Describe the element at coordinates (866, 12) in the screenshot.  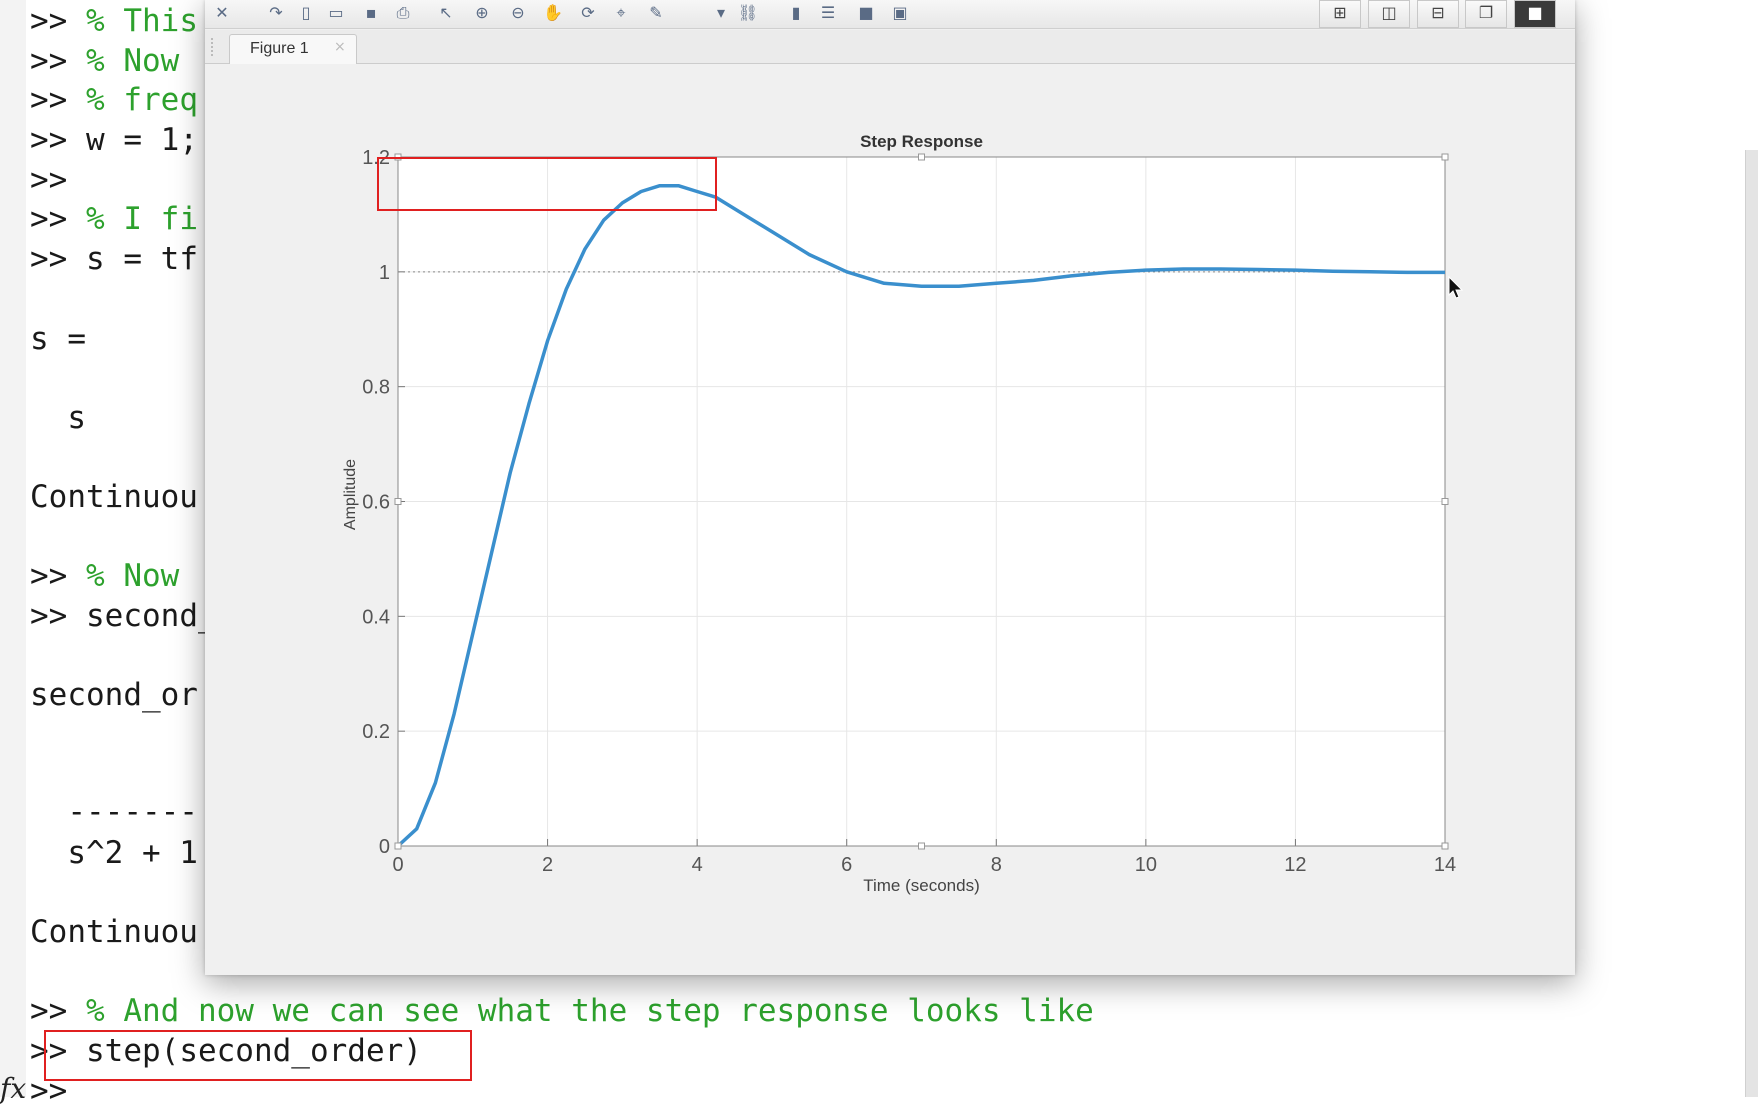
I see `hide-plot-tools-icon: ■` at that location.